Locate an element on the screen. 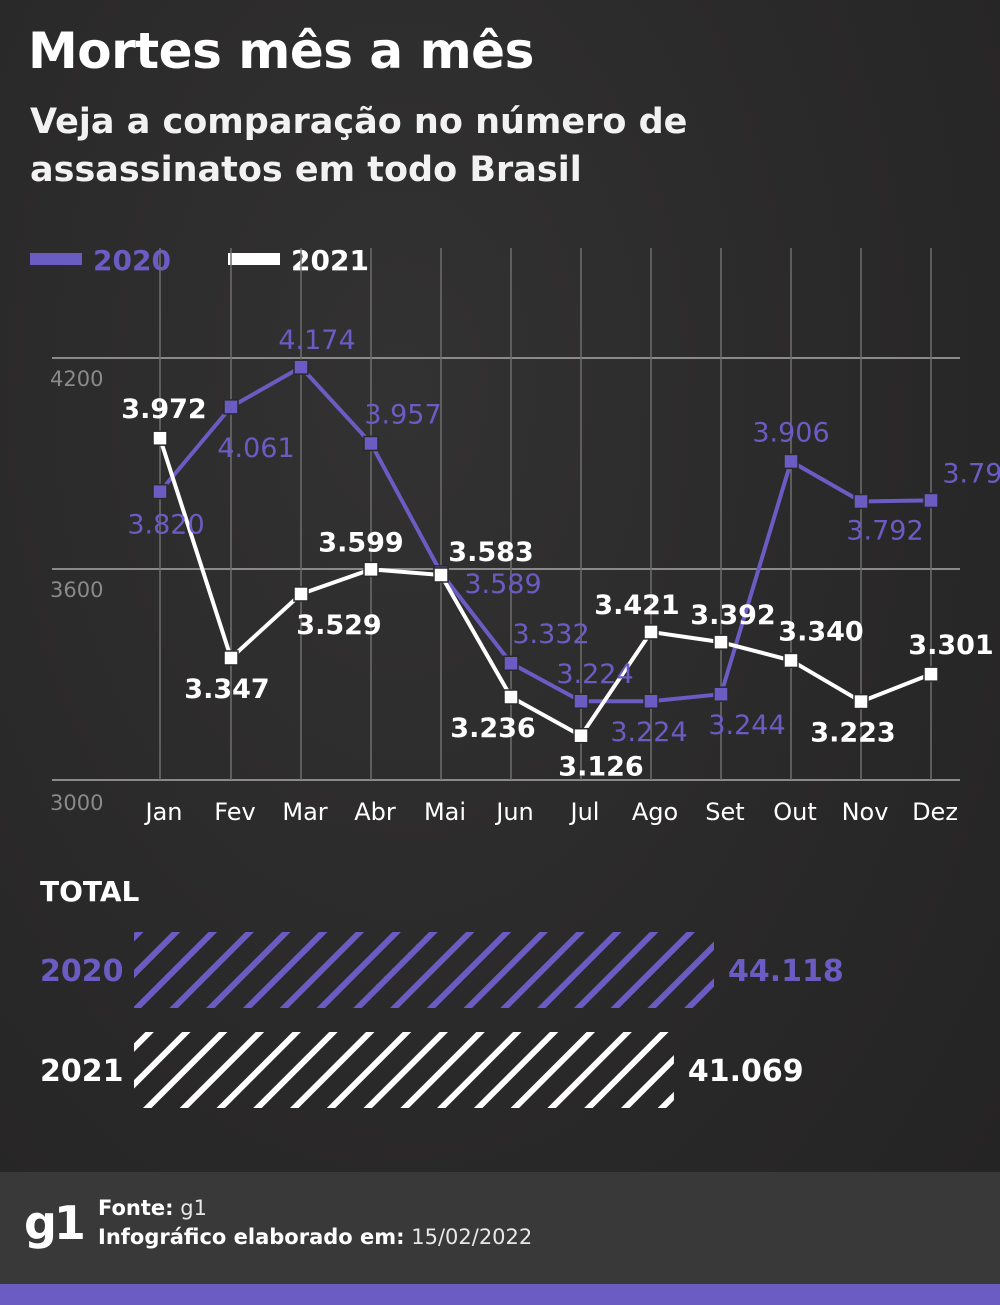 This screenshot has height=1305, width=1000. x-tick-label: Jun is located at coordinates (514, 812).